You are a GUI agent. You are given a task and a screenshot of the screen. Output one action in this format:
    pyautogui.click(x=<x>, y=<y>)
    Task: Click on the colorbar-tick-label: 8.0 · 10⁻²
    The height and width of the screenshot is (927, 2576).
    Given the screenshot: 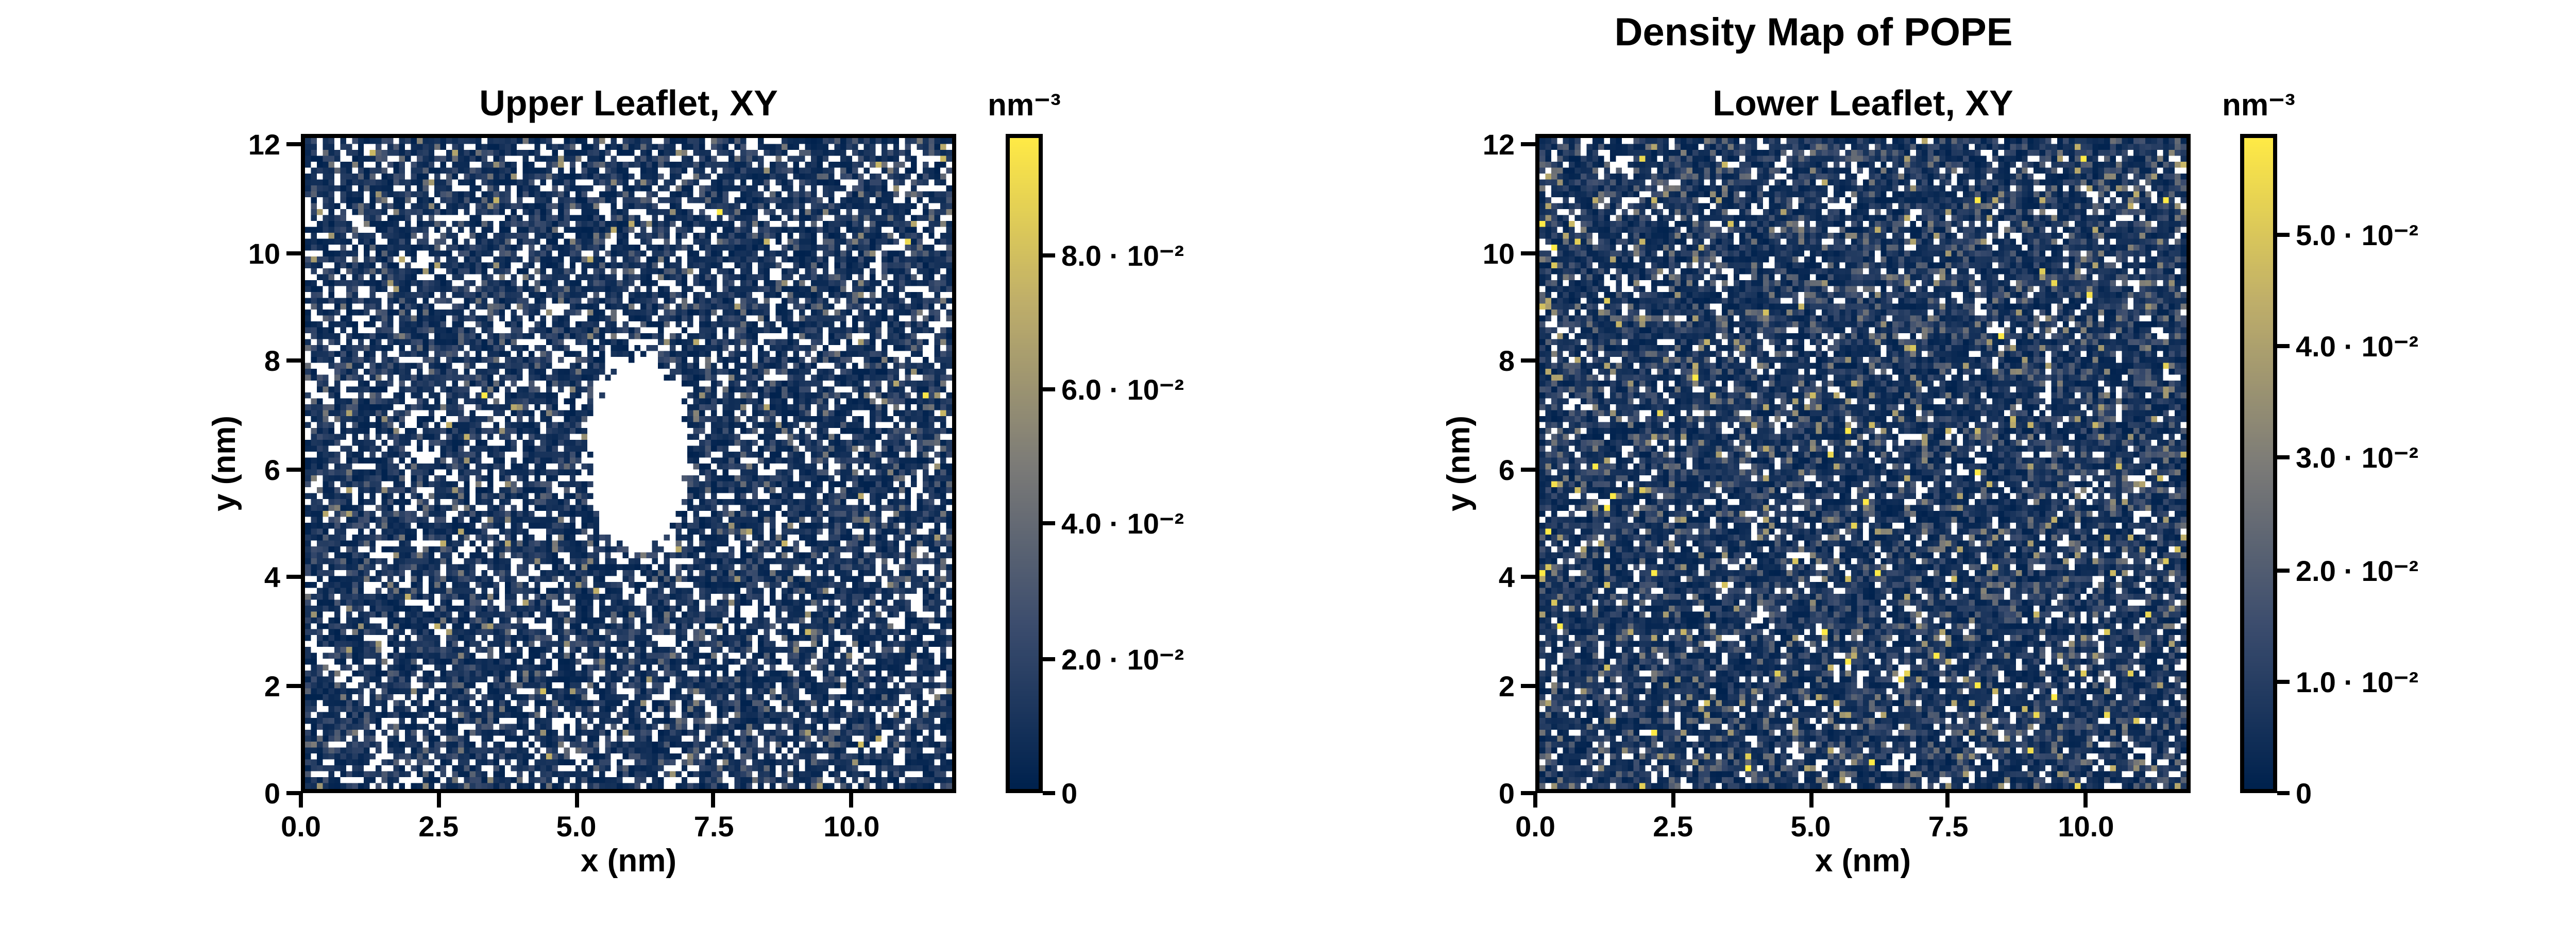 What is the action you would take?
    pyautogui.click(x=1122, y=255)
    